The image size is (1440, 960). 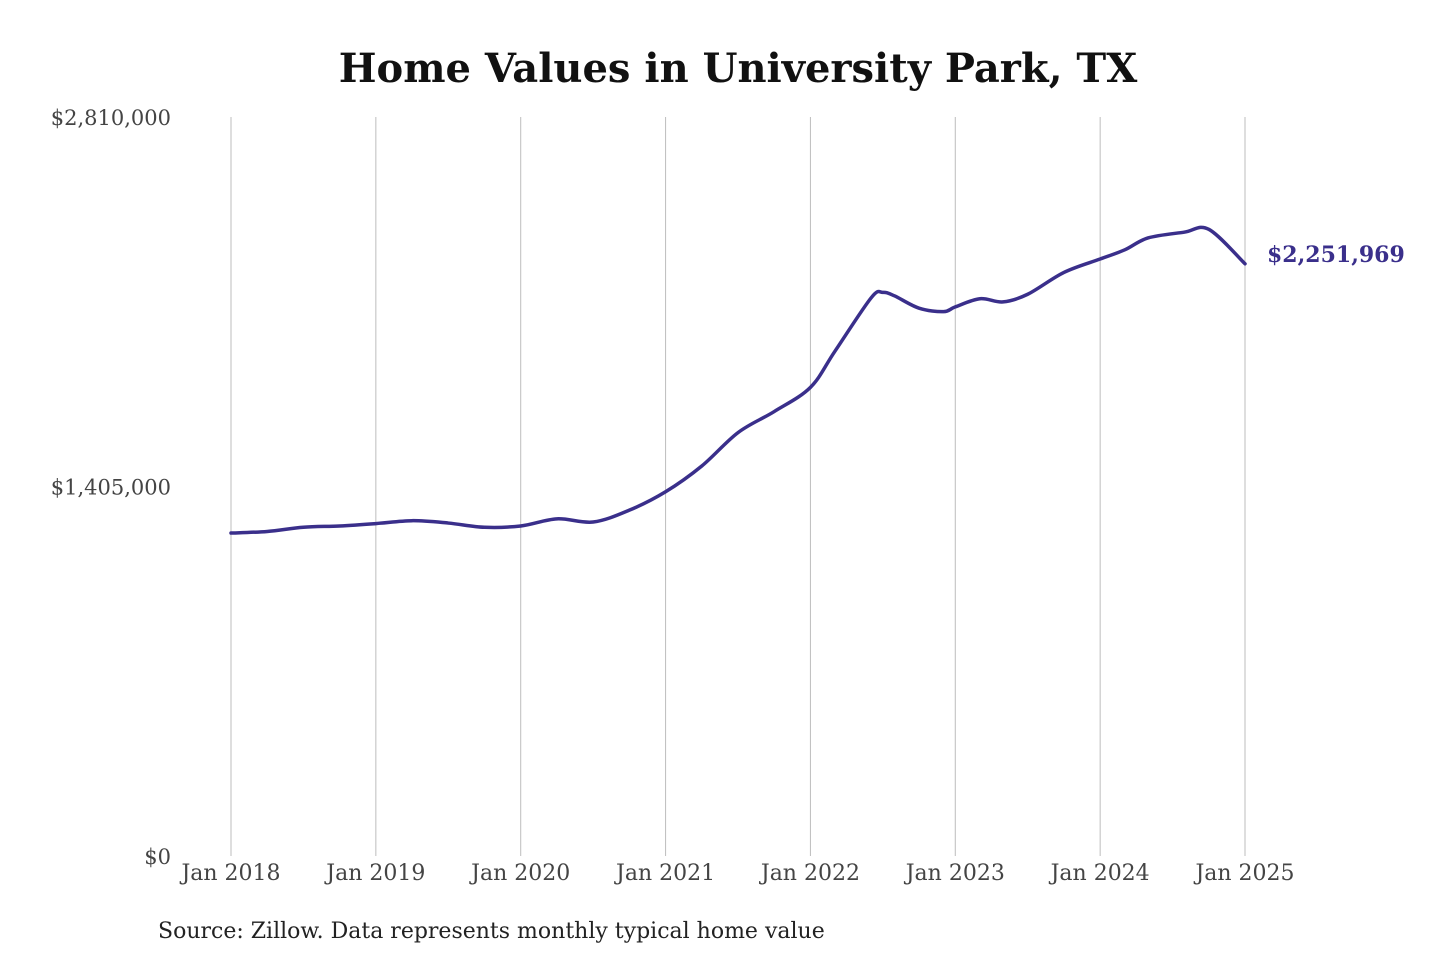 What do you see at coordinates (954, 873) in the screenshot?
I see `x-tick-label: Jan 2023` at bounding box center [954, 873].